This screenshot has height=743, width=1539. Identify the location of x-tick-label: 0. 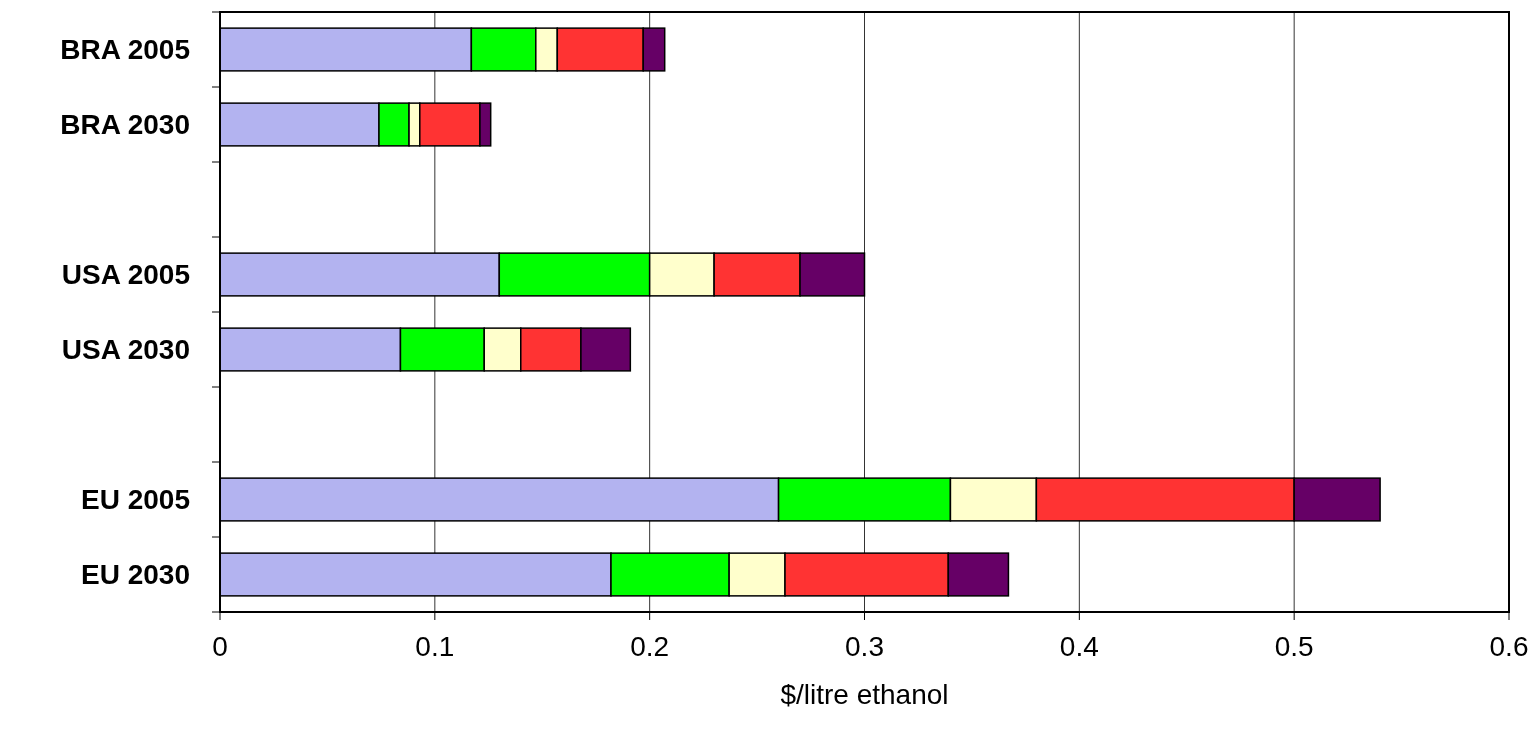
(220, 646).